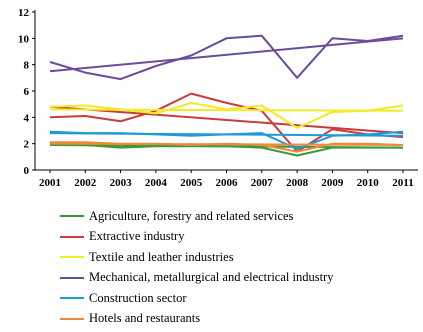 Image resolution: width=423 pixels, height=332 pixels. What do you see at coordinates (24, 39) in the screenshot?
I see `y-tick-label: 10` at bounding box center [24, 39].